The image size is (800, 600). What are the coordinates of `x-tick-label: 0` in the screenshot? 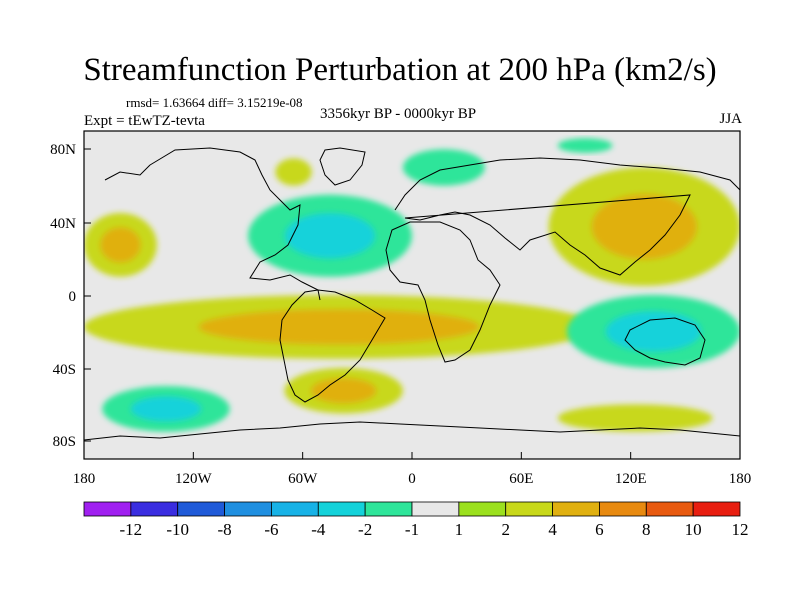 It's located at (412, 479).